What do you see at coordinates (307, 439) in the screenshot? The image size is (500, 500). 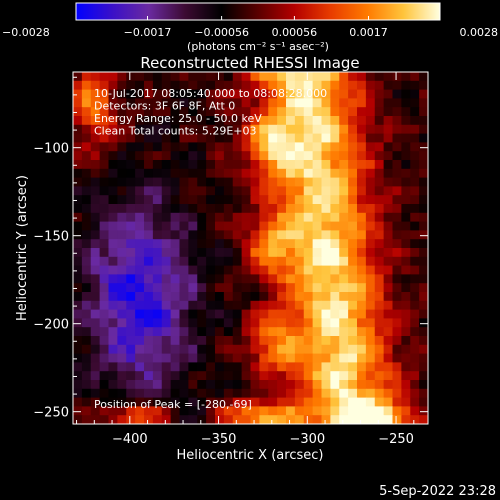 I see `x-tick-label: −300` at bounding box center [307, 439].